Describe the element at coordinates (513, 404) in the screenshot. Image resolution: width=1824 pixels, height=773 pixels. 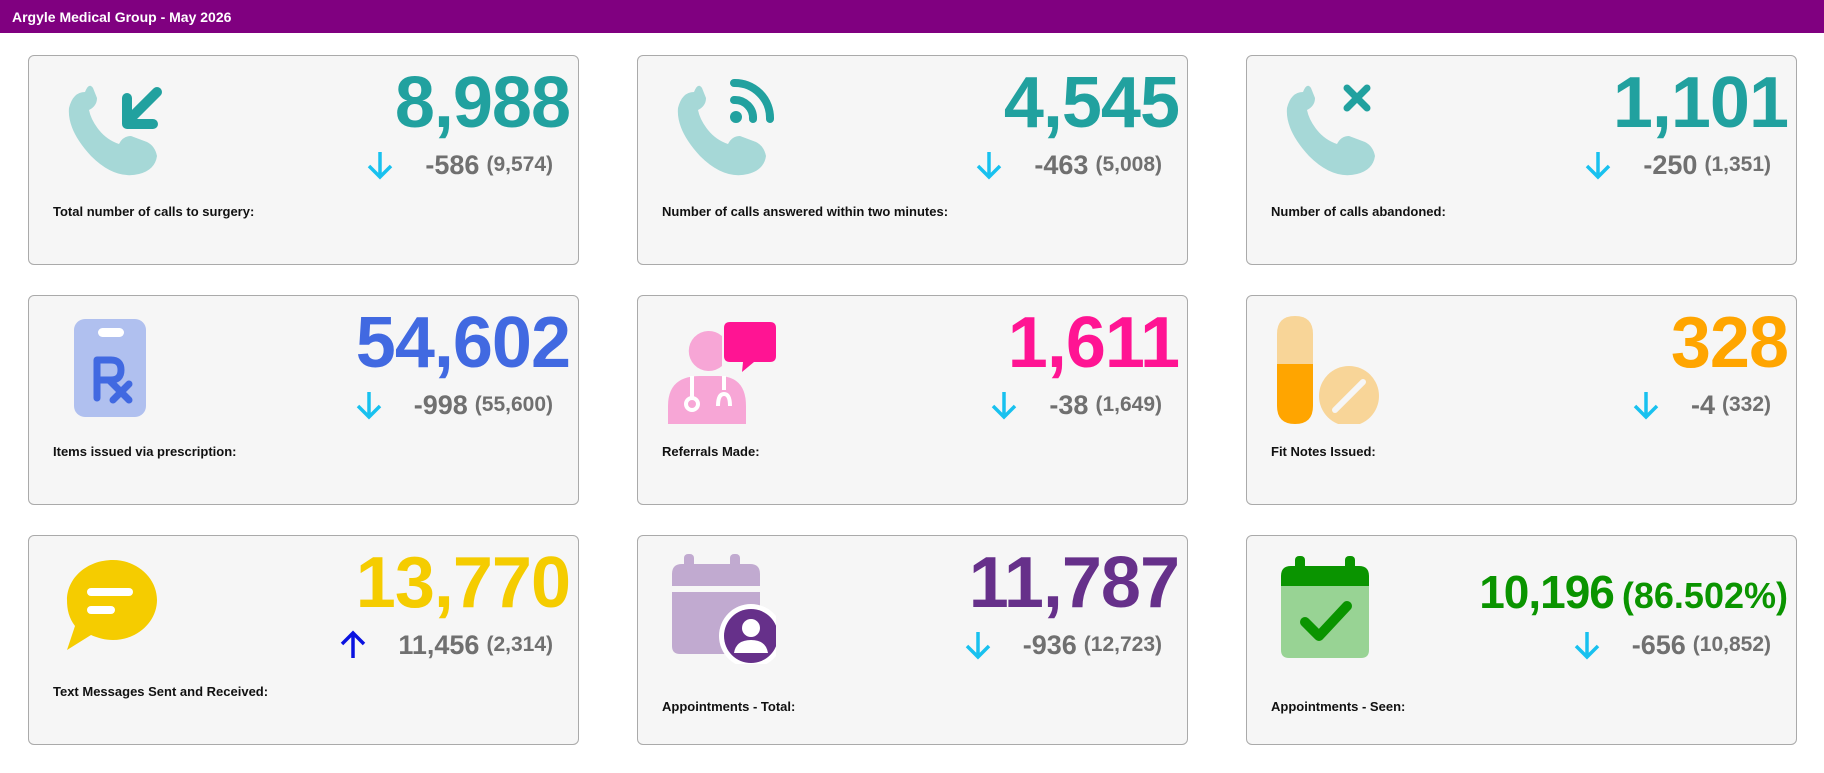
I see `kpi-previous: (55,600)` at that location.